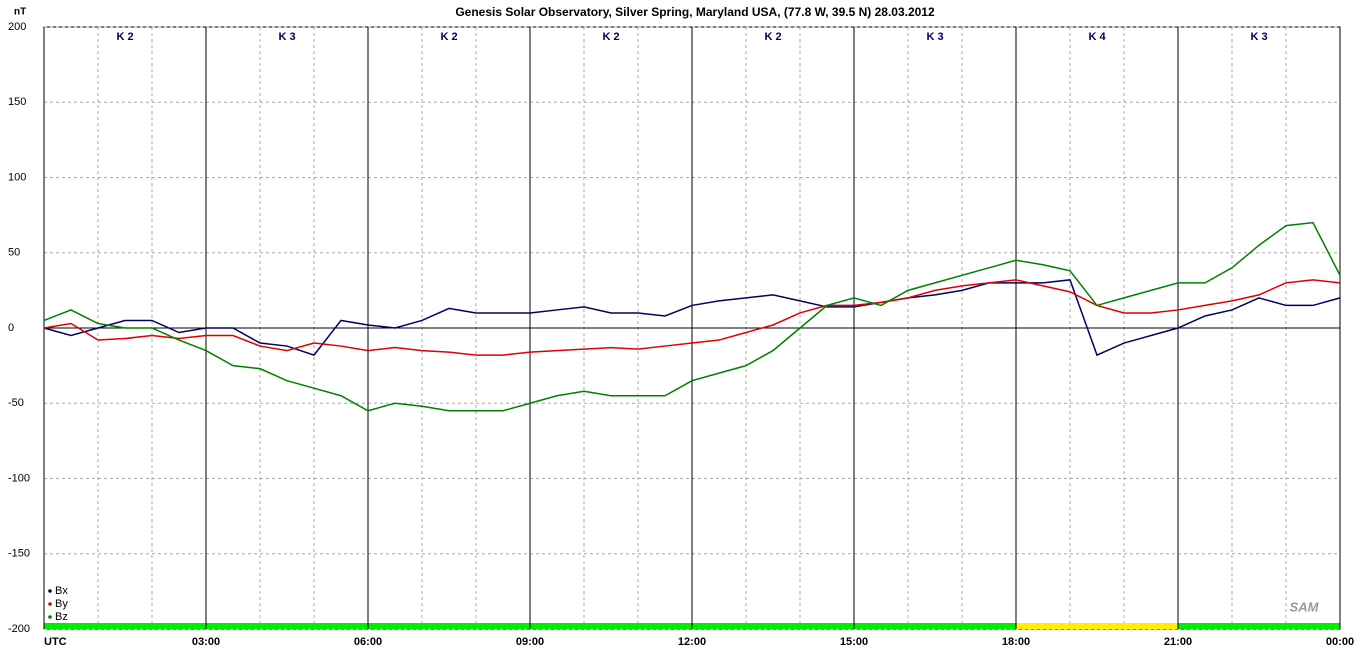 This screenshot has height=657, width=1360. Describe the element at coordinates (17, 102) in the screenshot. I see `y-tick-label: 150` at that location.